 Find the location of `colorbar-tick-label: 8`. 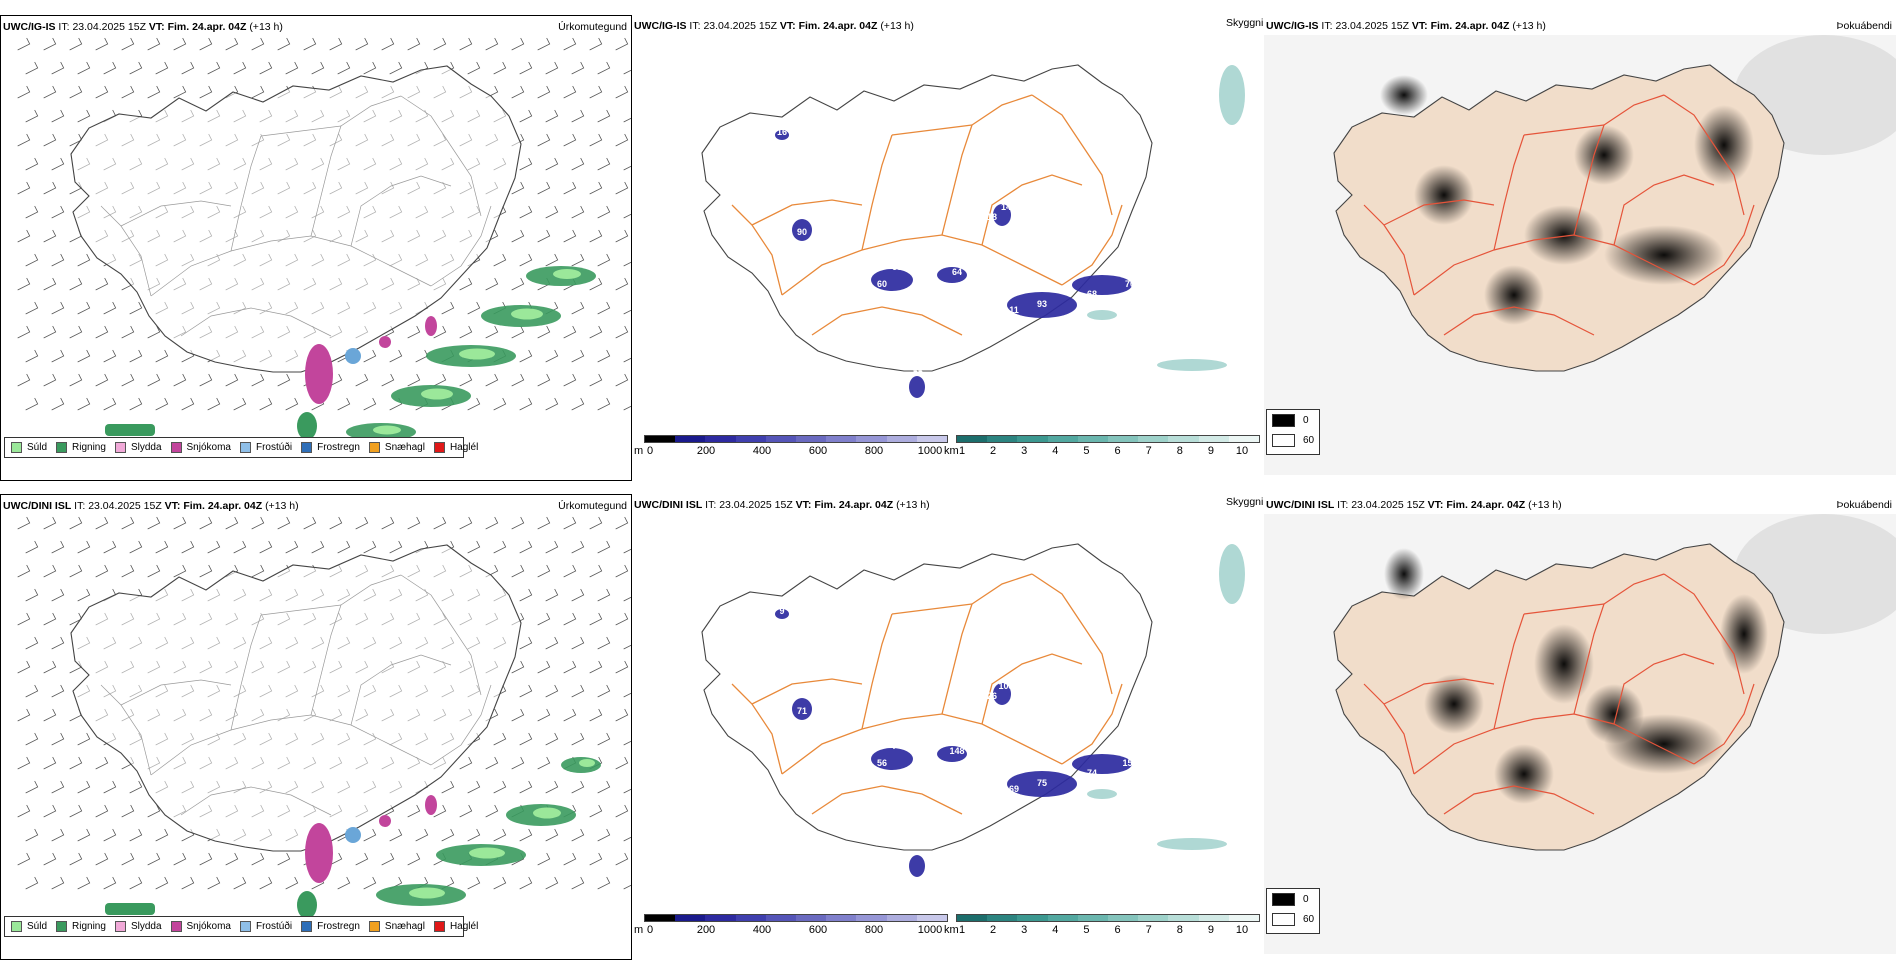

colorbar-tick-label: 8 is located at coordinates (1179, 930).